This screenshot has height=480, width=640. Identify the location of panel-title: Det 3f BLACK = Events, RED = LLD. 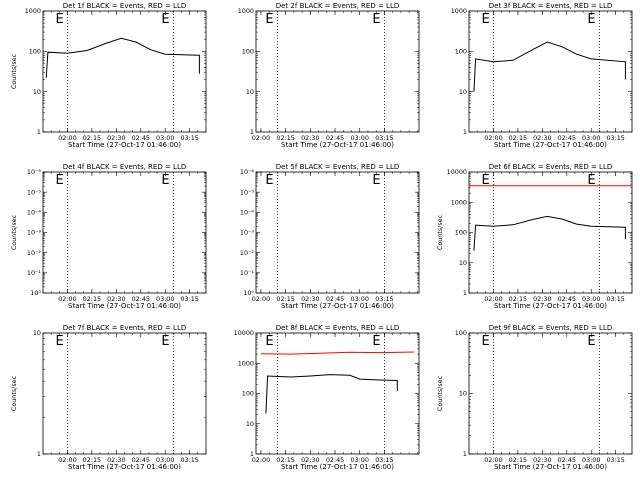
(550, 6).